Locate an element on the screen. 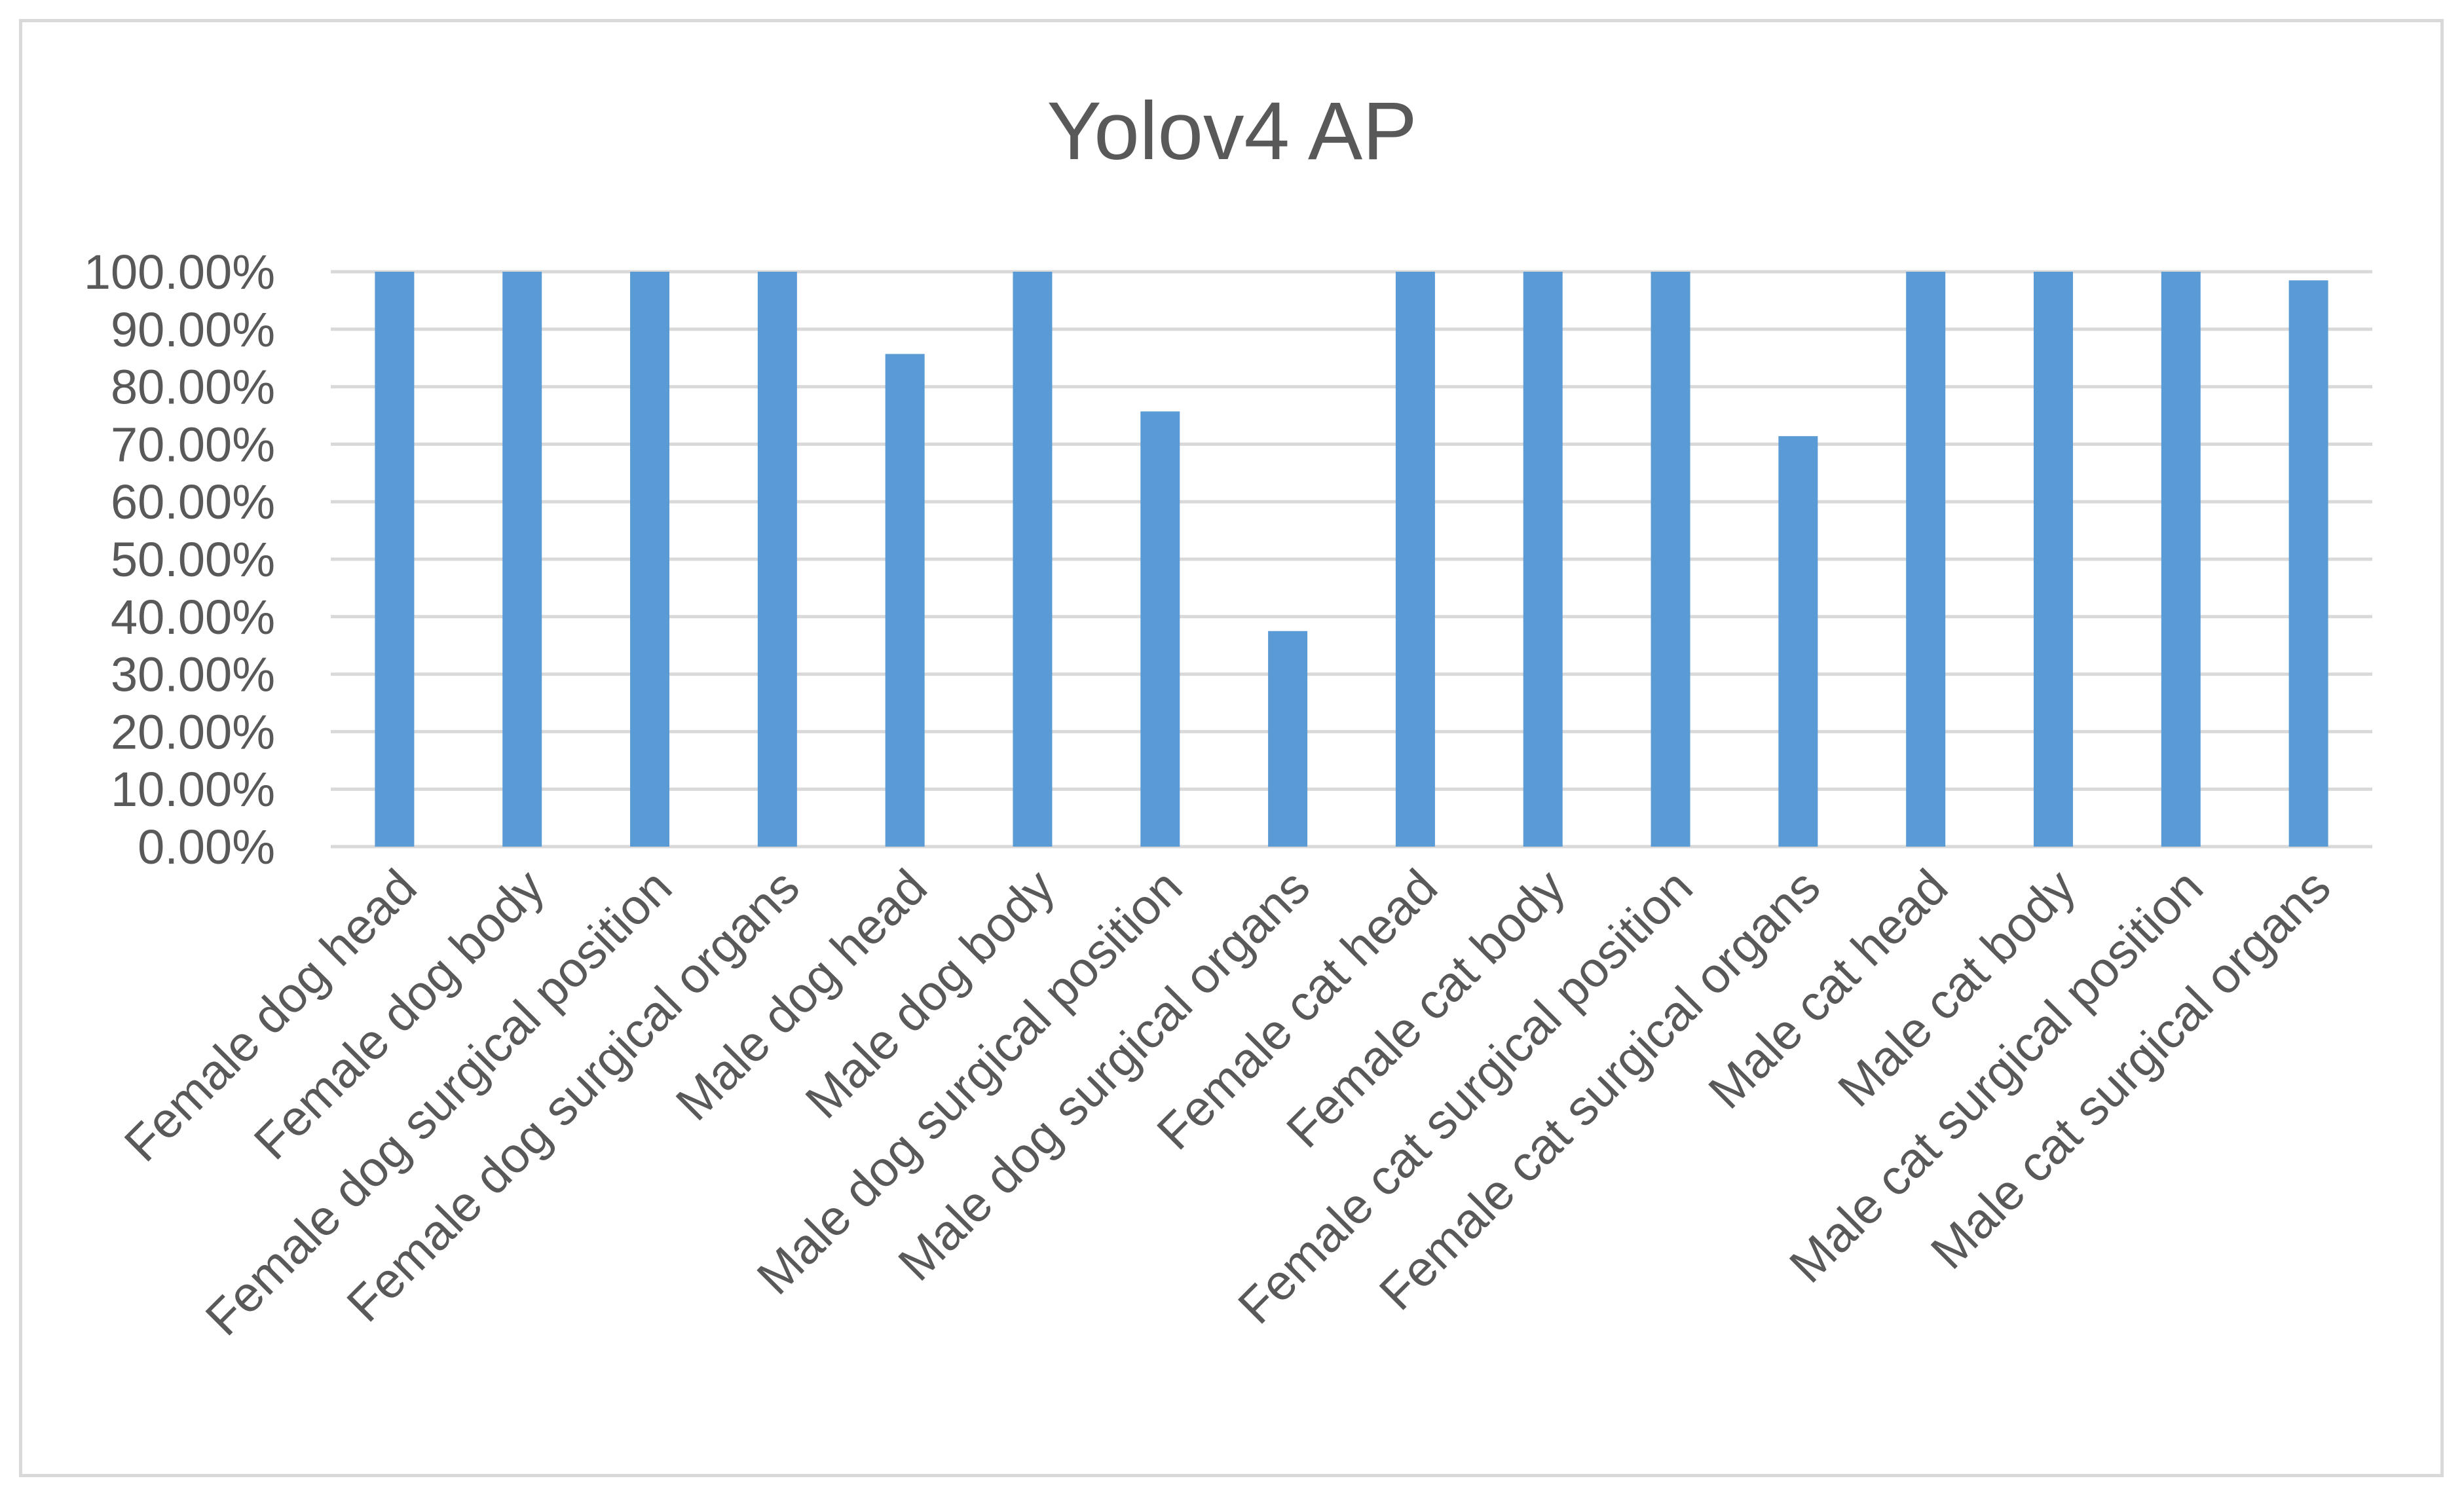 The image size is (2464, 1506). y-tick-label: 70.00% is located at coordinates (193, 444).